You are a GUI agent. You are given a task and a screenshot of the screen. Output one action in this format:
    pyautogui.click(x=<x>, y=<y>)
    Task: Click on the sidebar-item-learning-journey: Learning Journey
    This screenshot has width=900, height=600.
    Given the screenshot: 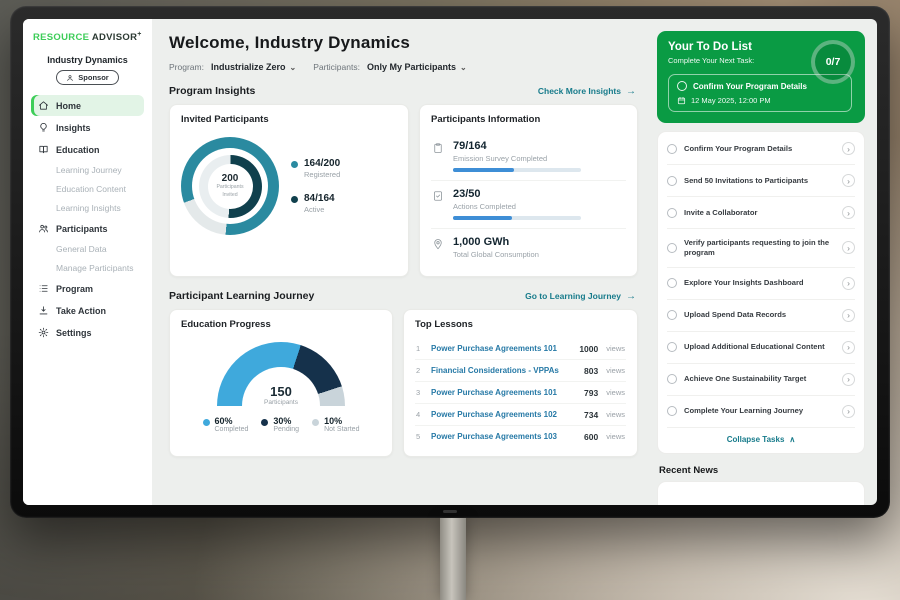 What is the action you would take?
    pyautogui.click(x=87, y=170)
    